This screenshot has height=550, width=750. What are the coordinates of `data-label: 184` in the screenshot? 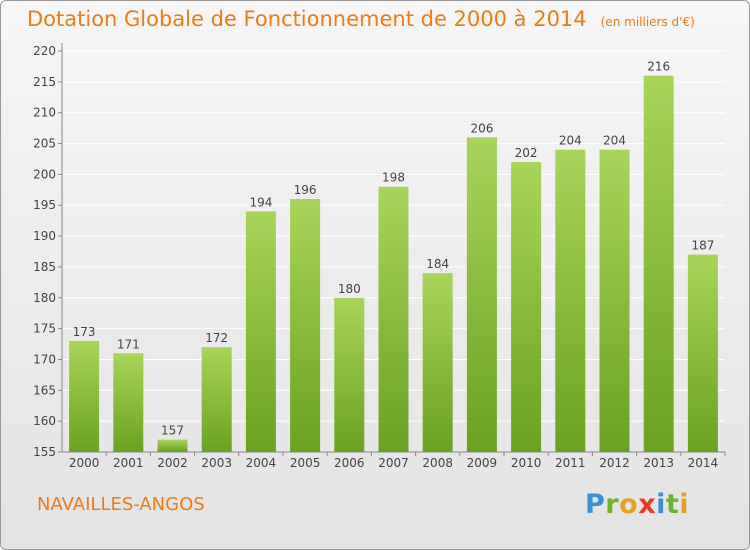 It's located at (437, 264).